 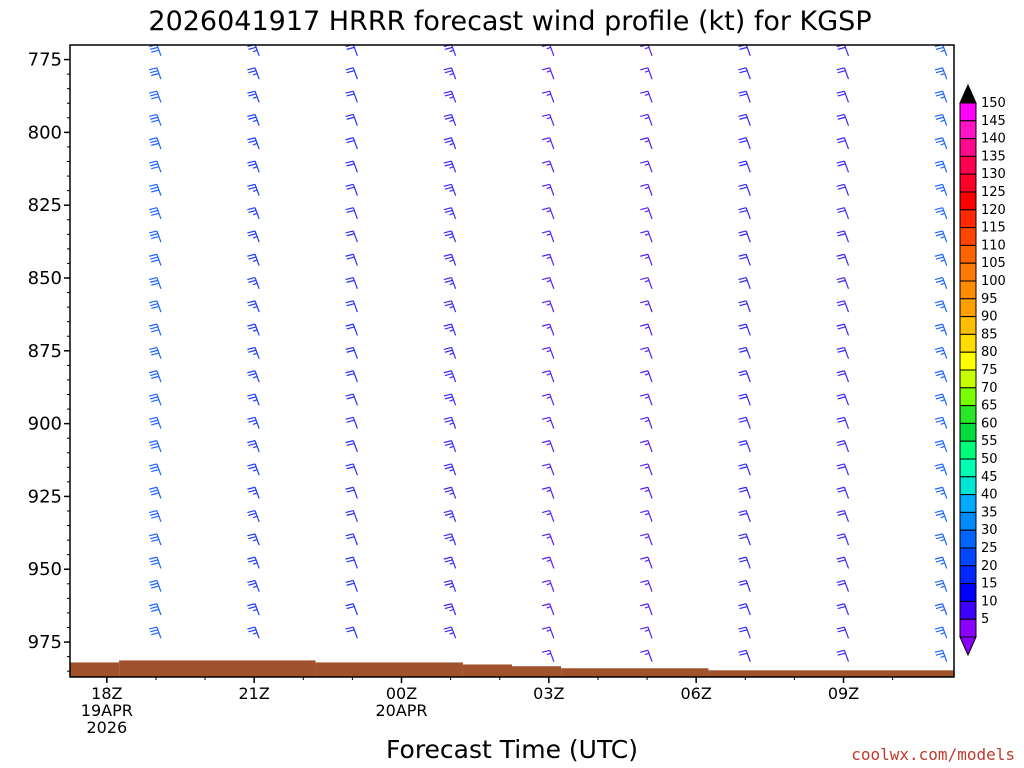 I want to click on terrain, so click(x=512, y=668).